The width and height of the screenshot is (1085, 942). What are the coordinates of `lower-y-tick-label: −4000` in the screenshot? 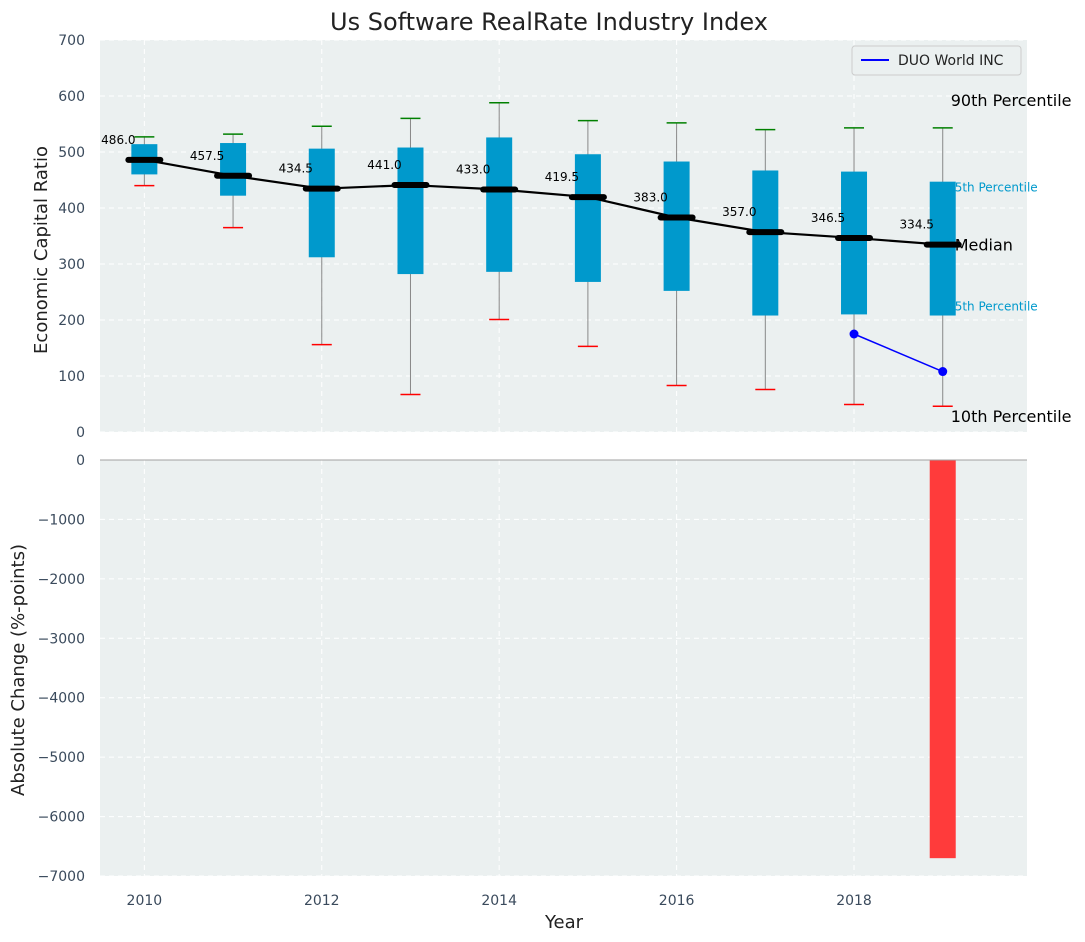 It's located at (61, 699).